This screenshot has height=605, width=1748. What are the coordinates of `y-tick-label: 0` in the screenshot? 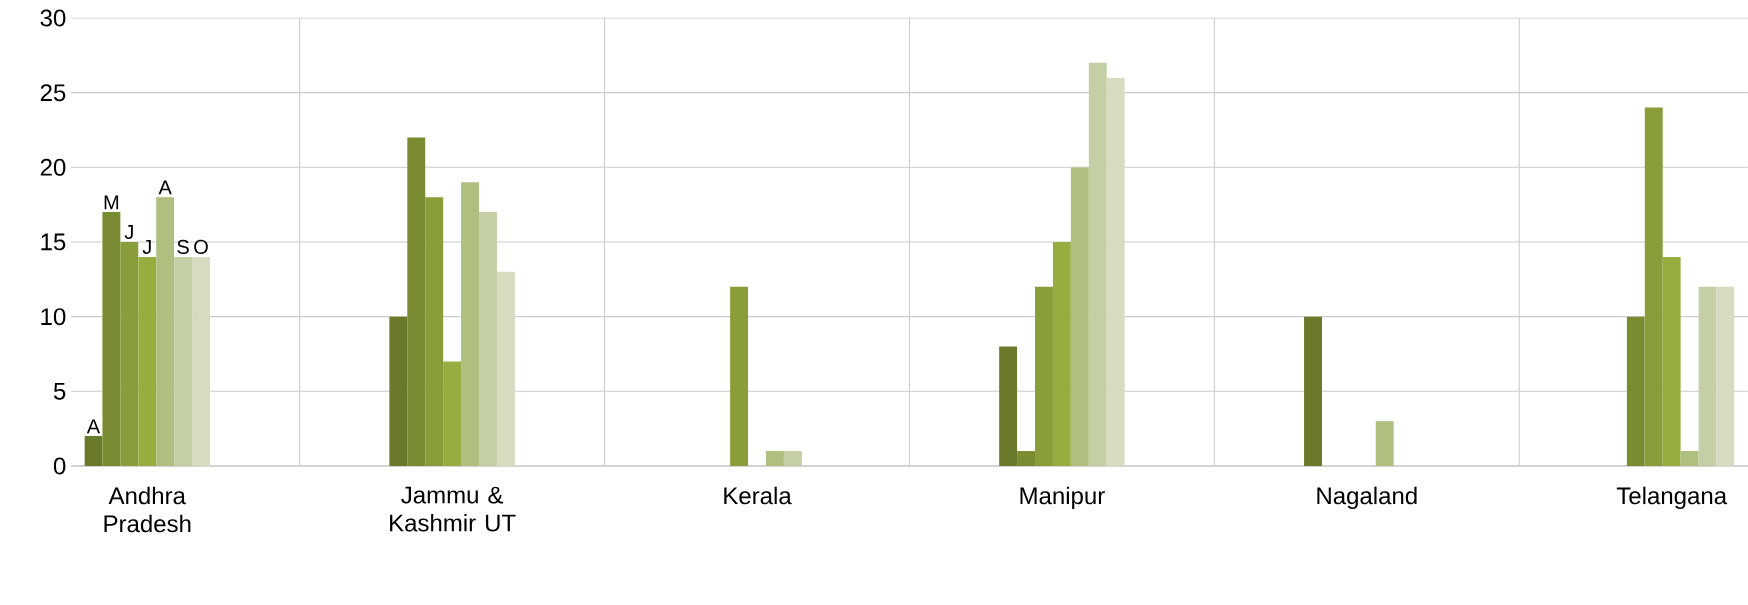 It's located at (59, 466).